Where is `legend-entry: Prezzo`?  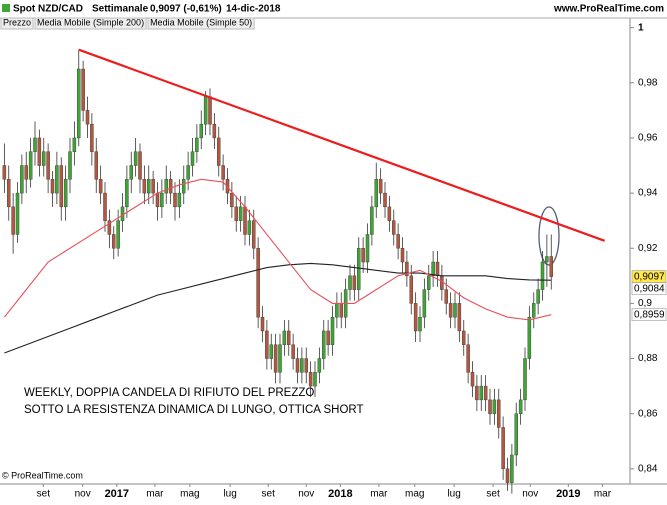
legend-entry: Prezzo is located at coordinates (17, 22).